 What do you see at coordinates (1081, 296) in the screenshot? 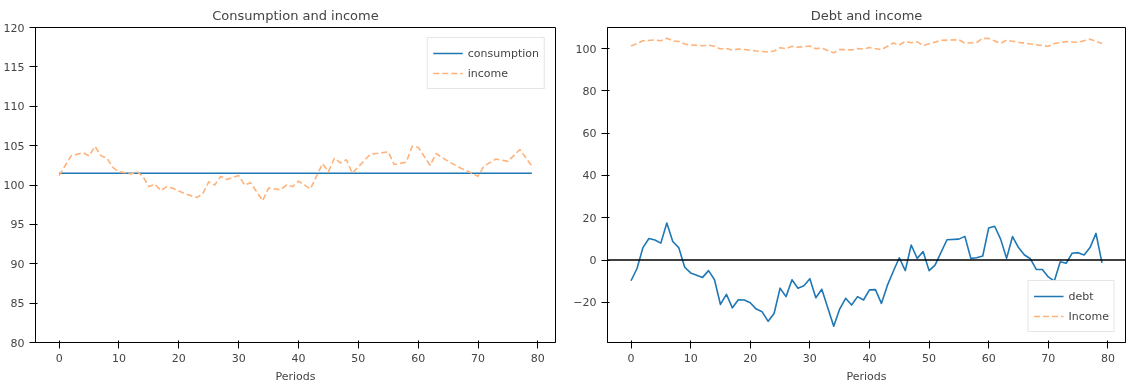
I see `legend-label: debt` at bounding box center [1081, 296].